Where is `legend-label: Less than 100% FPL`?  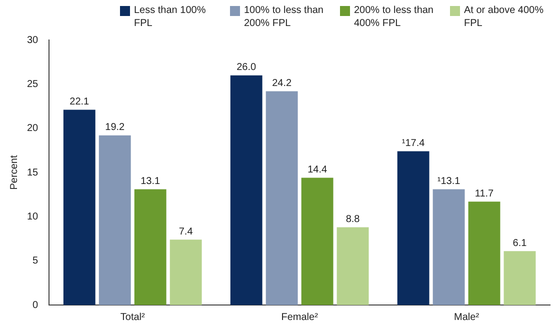 legend-label: Less than 100% FPL is located at coordinates (170, 17).